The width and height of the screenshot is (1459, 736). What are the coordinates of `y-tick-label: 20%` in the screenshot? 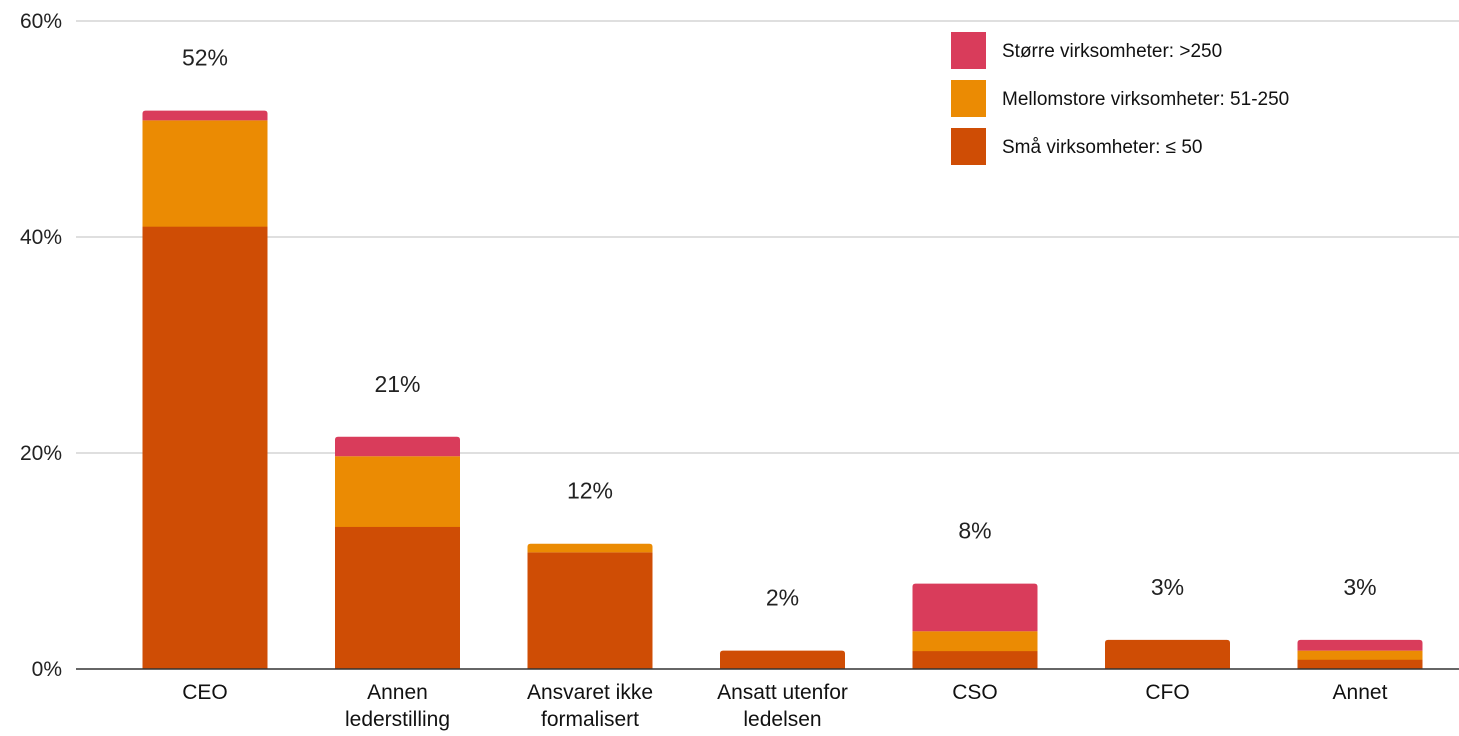 It's located at (41, 453).